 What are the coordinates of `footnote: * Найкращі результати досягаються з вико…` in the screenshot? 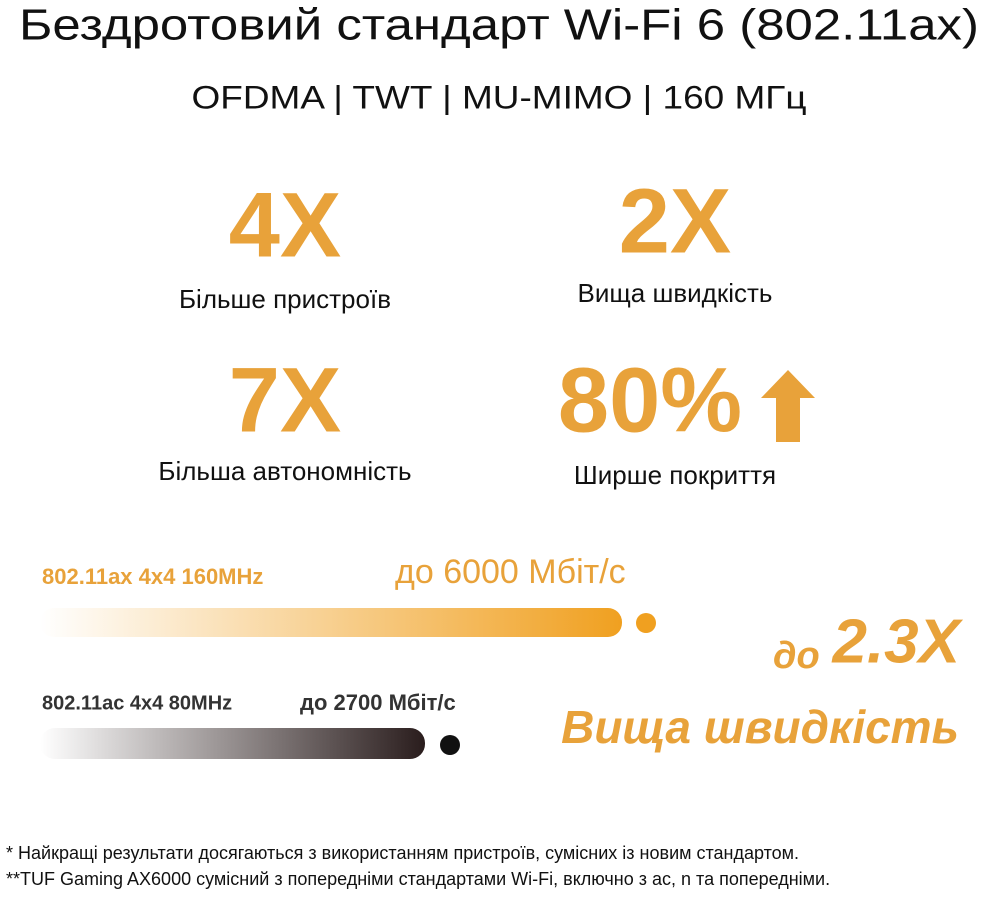 It's located at (403, 853).